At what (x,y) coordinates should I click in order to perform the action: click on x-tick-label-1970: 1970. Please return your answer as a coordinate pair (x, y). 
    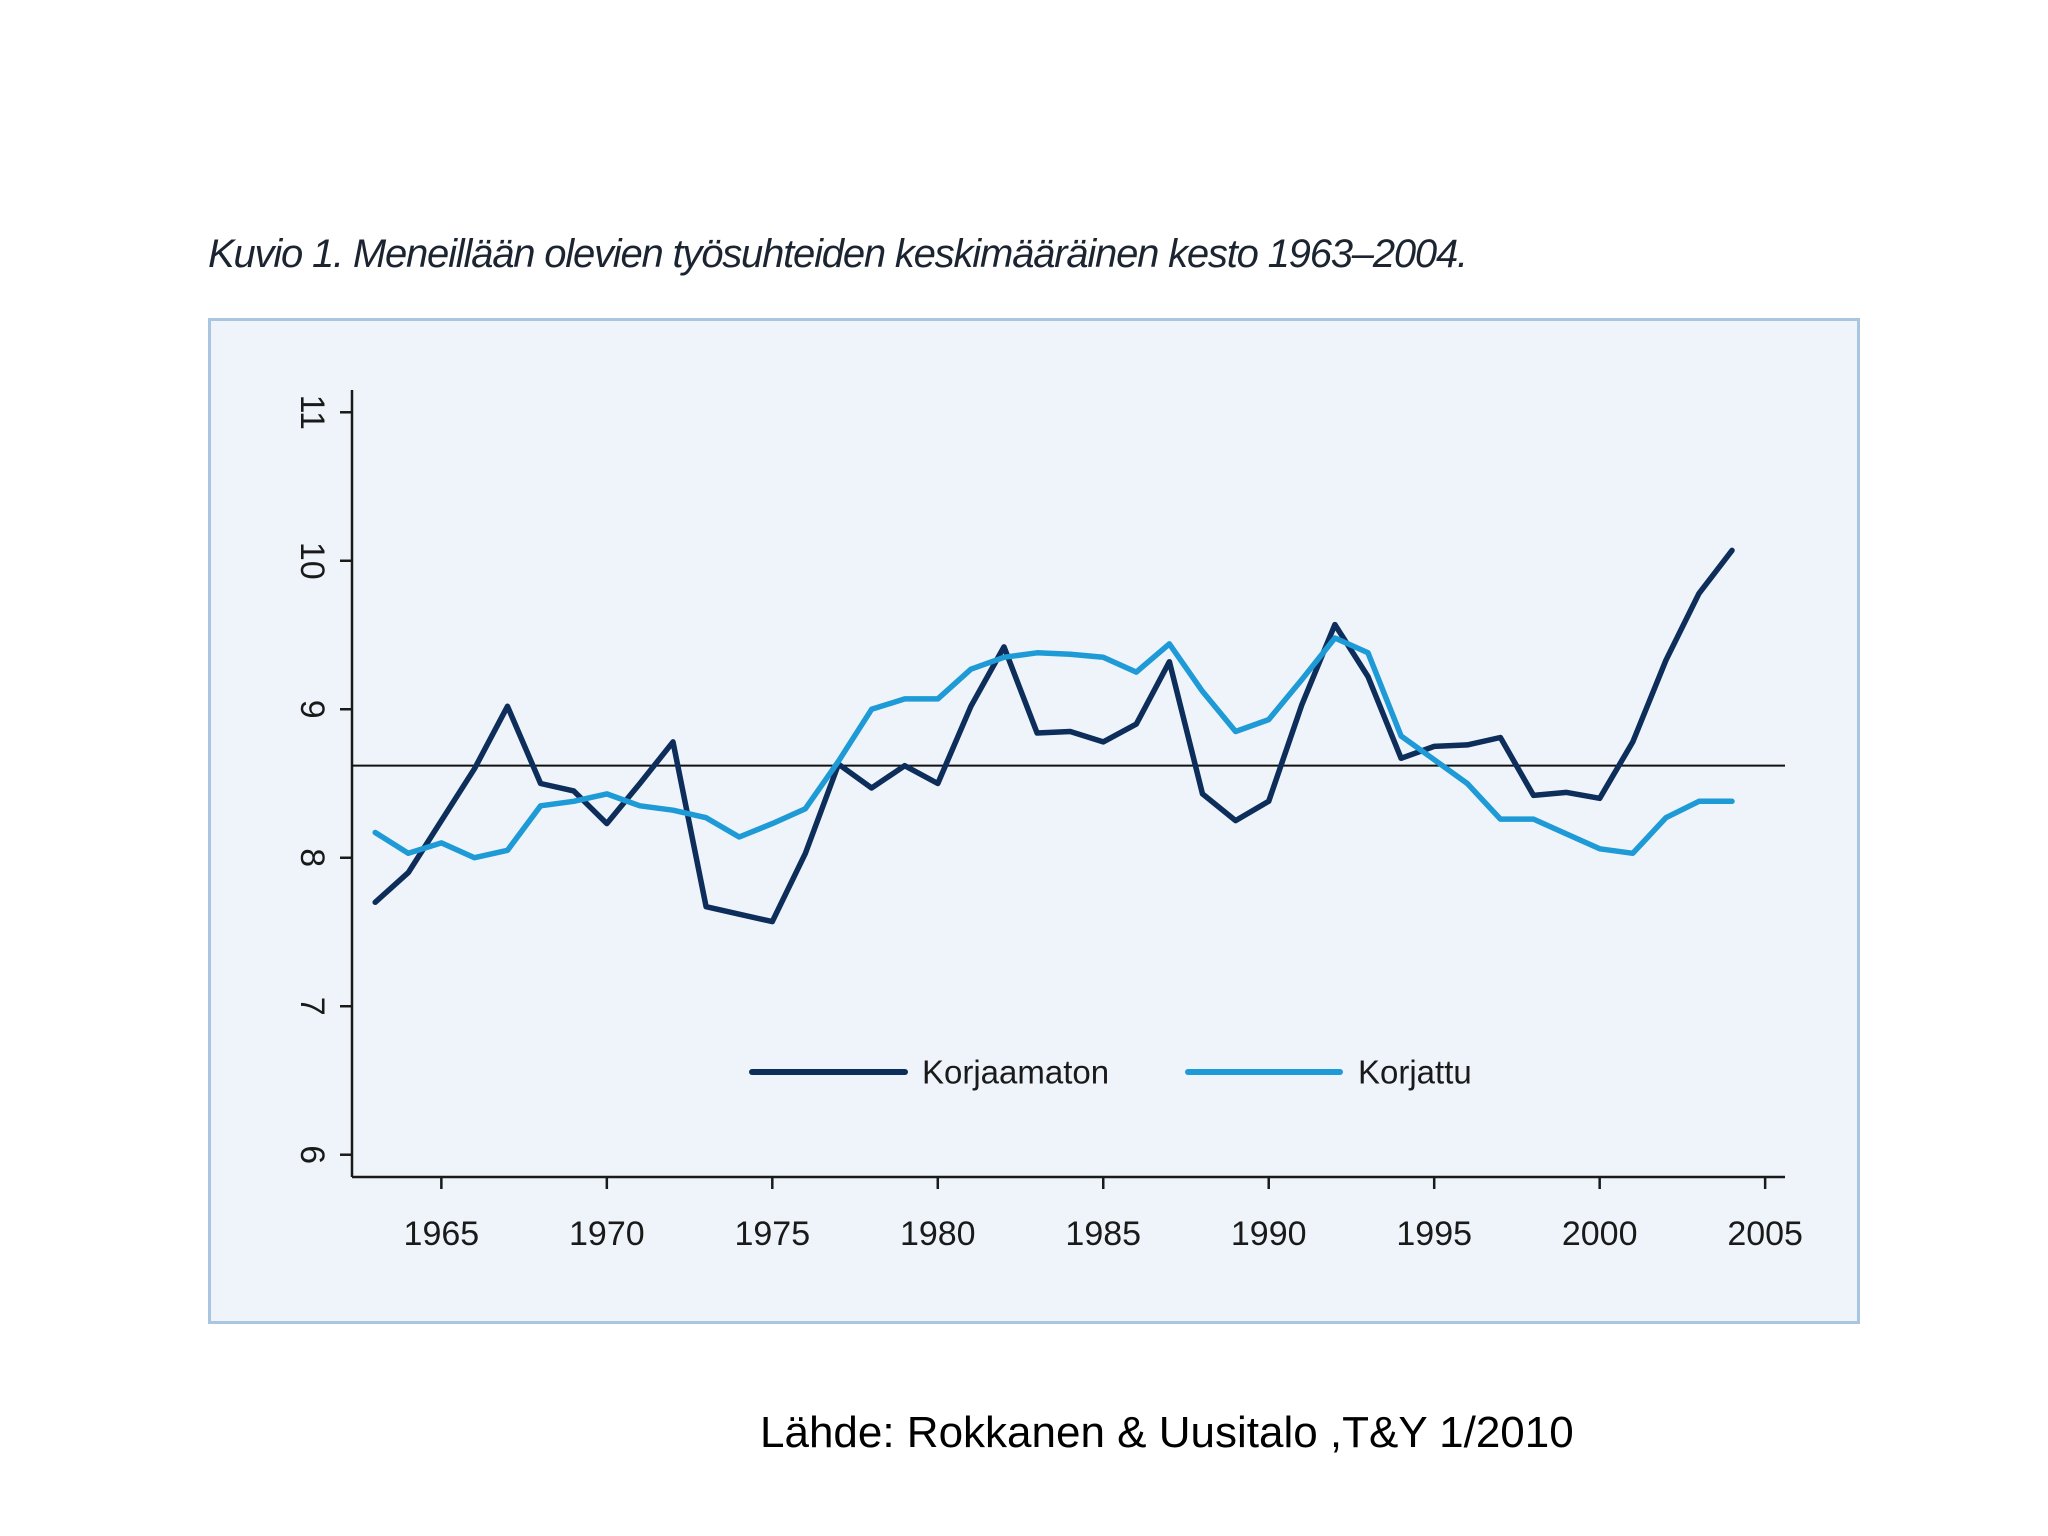
    Looking at the image, I should click on (607, 1234).